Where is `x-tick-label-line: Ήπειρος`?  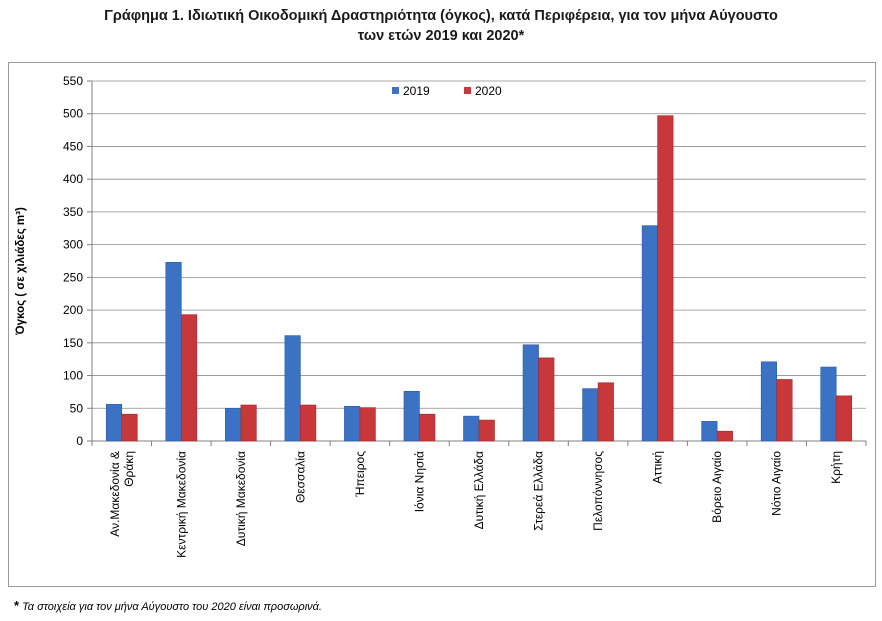
x-tick-label-line: Ήπειρος is located at coordinates (360, 474).